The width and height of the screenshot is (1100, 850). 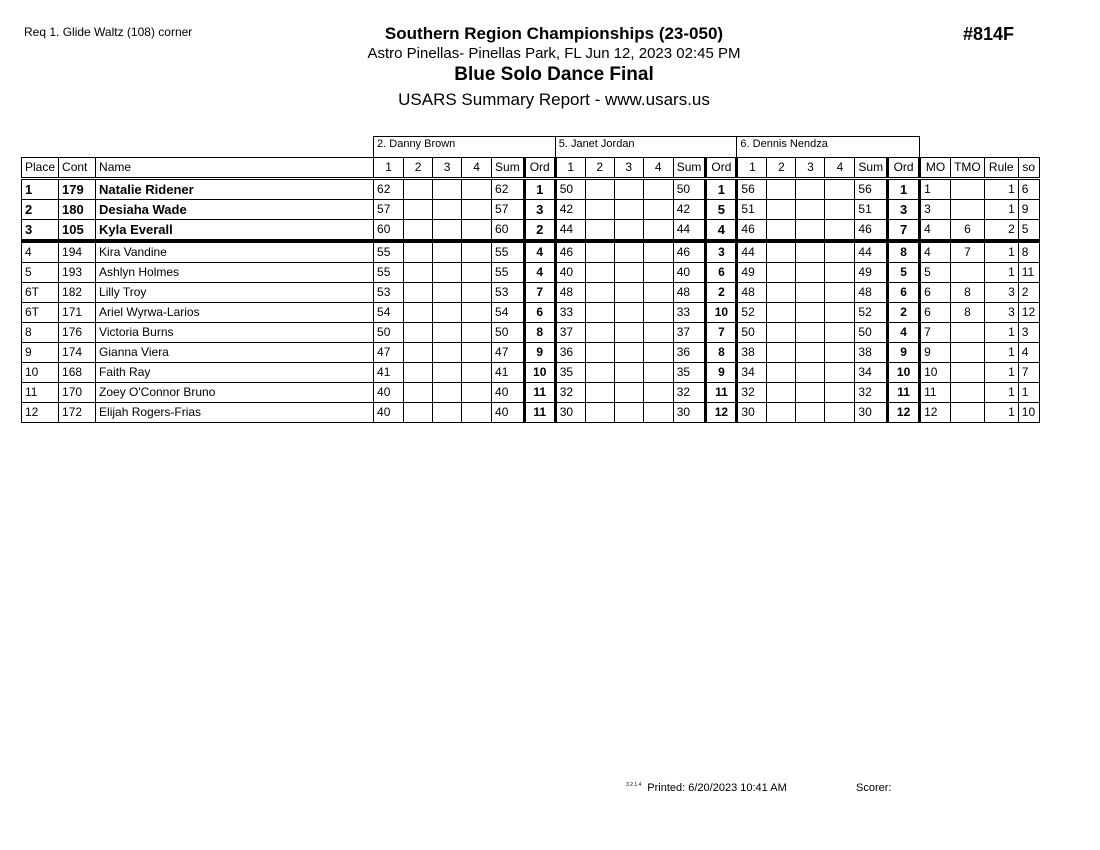 What do you see at coordinates (389, 189) in the screenshot?
I see `score-1-cell: 62` at bounding box center [389, 189].